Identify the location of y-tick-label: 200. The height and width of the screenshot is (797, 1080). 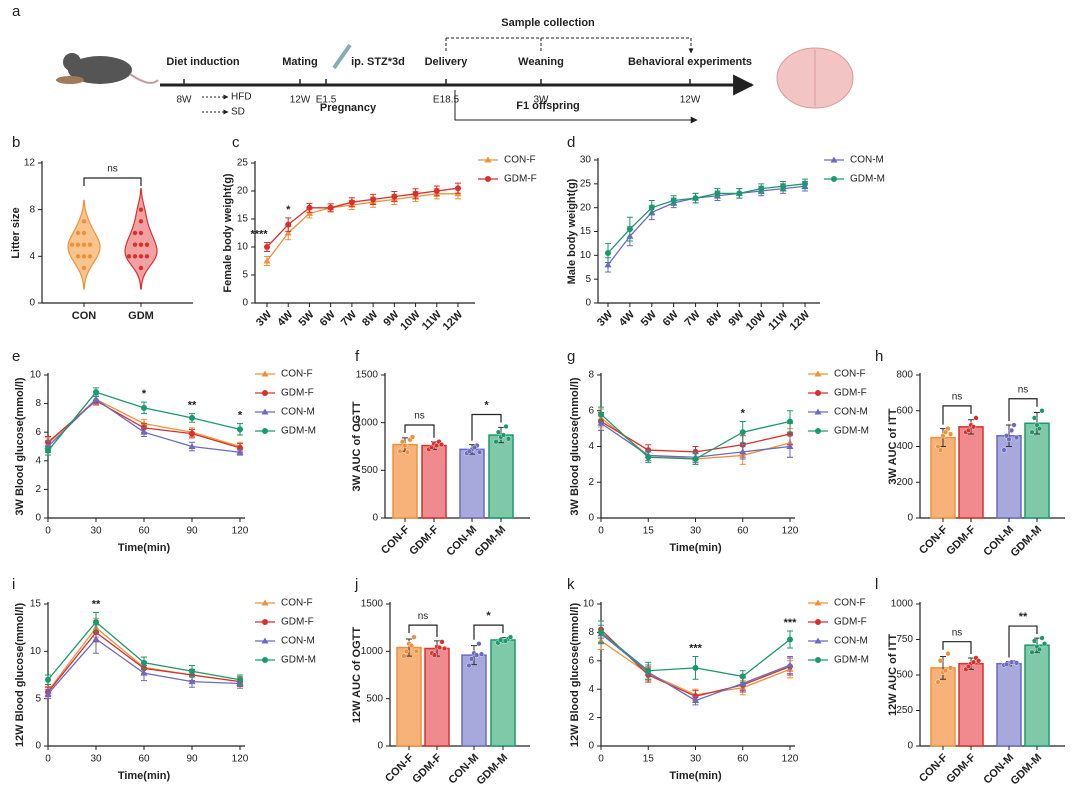
(904, 482).